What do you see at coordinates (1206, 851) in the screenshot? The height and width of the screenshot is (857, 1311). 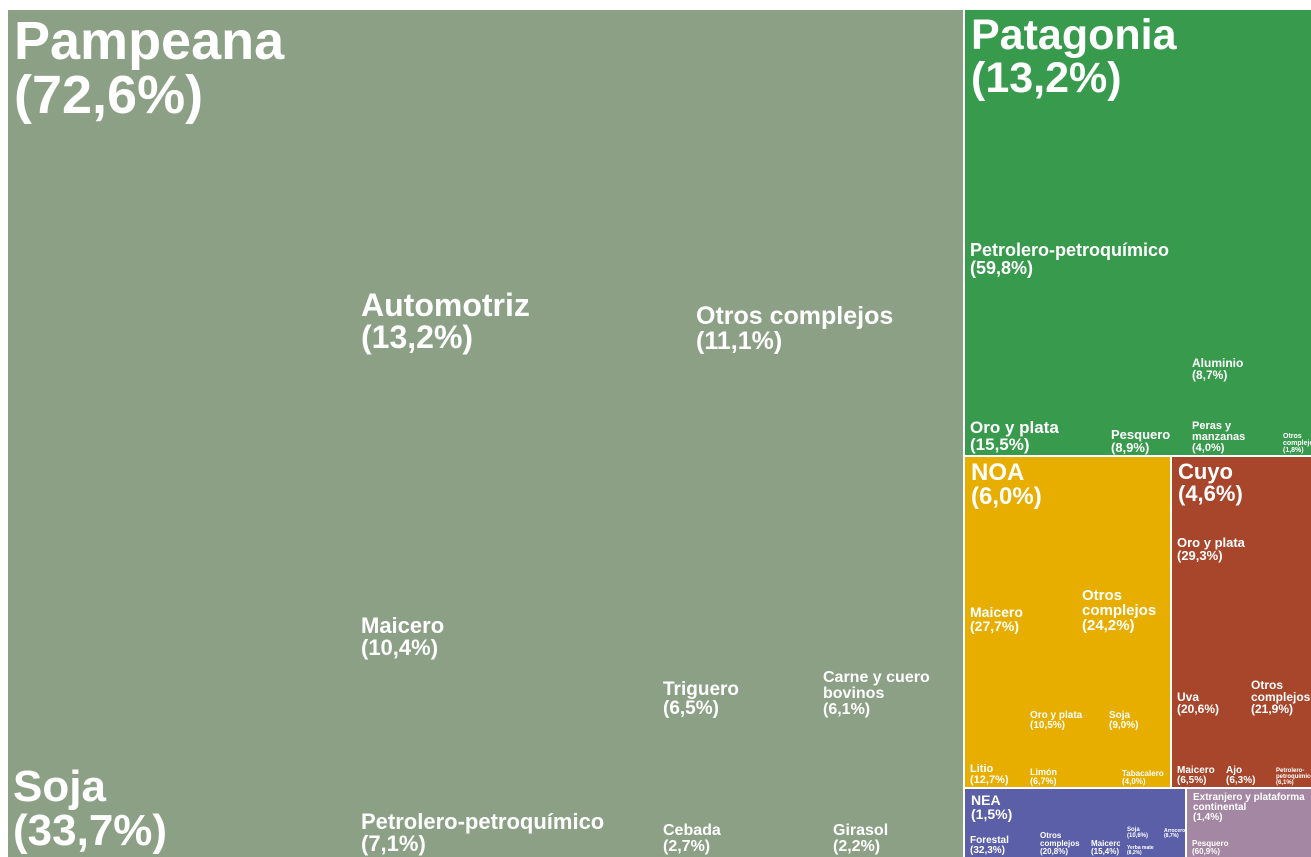 I see `tile-value: (60,9%)` at bounding box center [1206, 851].